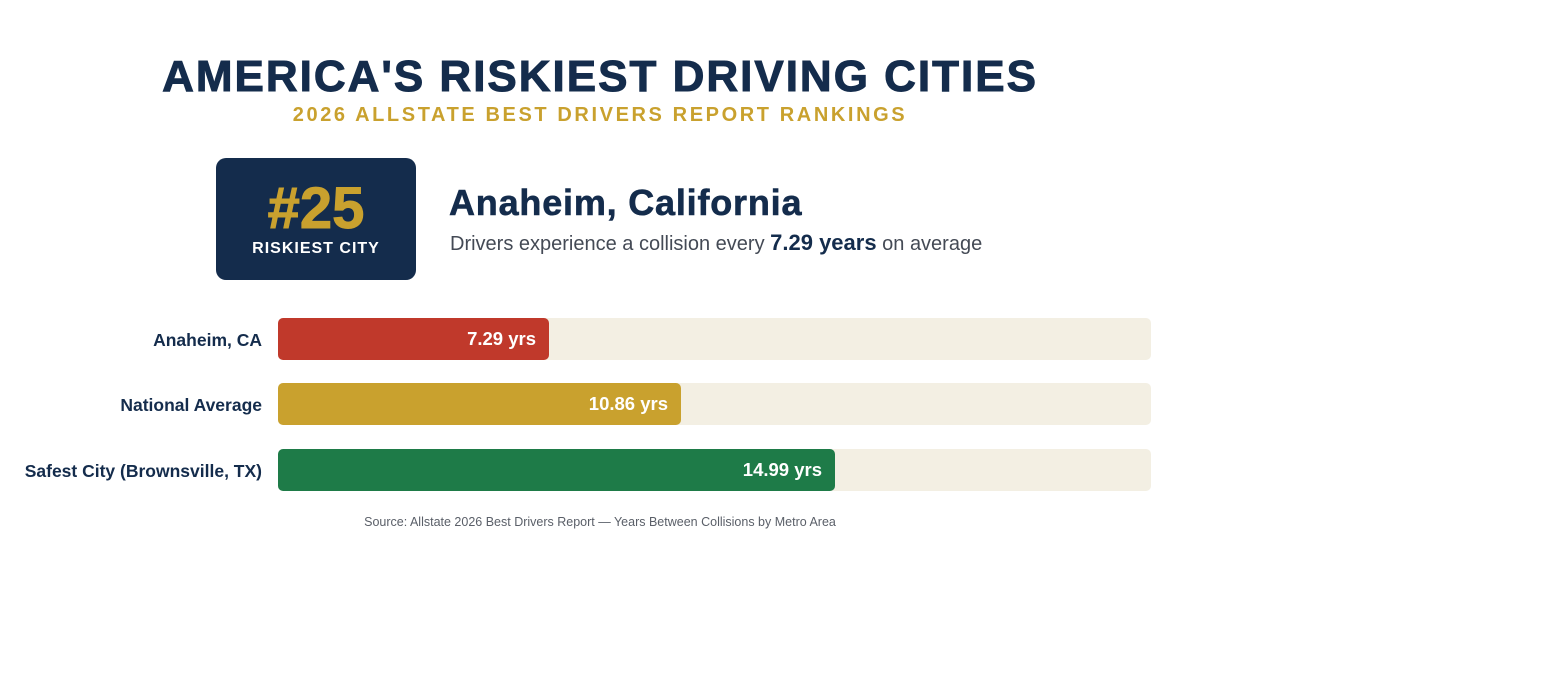  What do you see at coordinates (316, 208) in the screenshot?
I see `rank-number: #25` at bounding box center [316, 208].